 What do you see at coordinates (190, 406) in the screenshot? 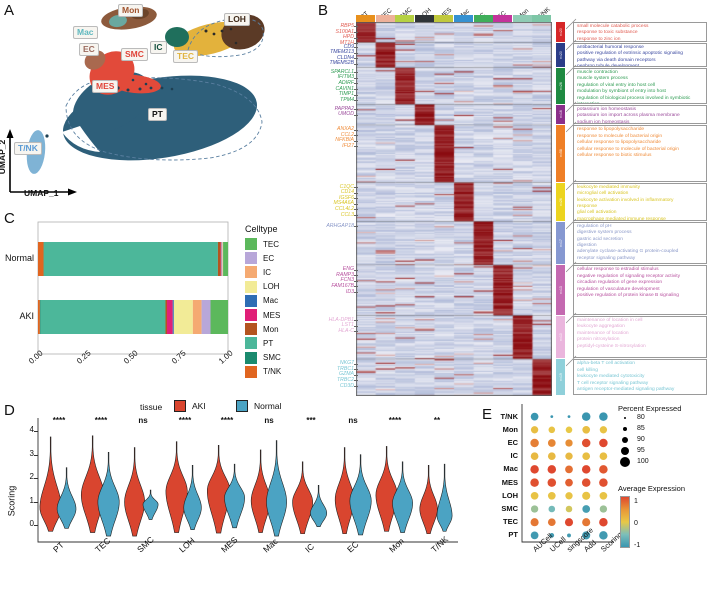
I see `tissue-legend-item-aki: AKI` at bounding box center [190, 406].